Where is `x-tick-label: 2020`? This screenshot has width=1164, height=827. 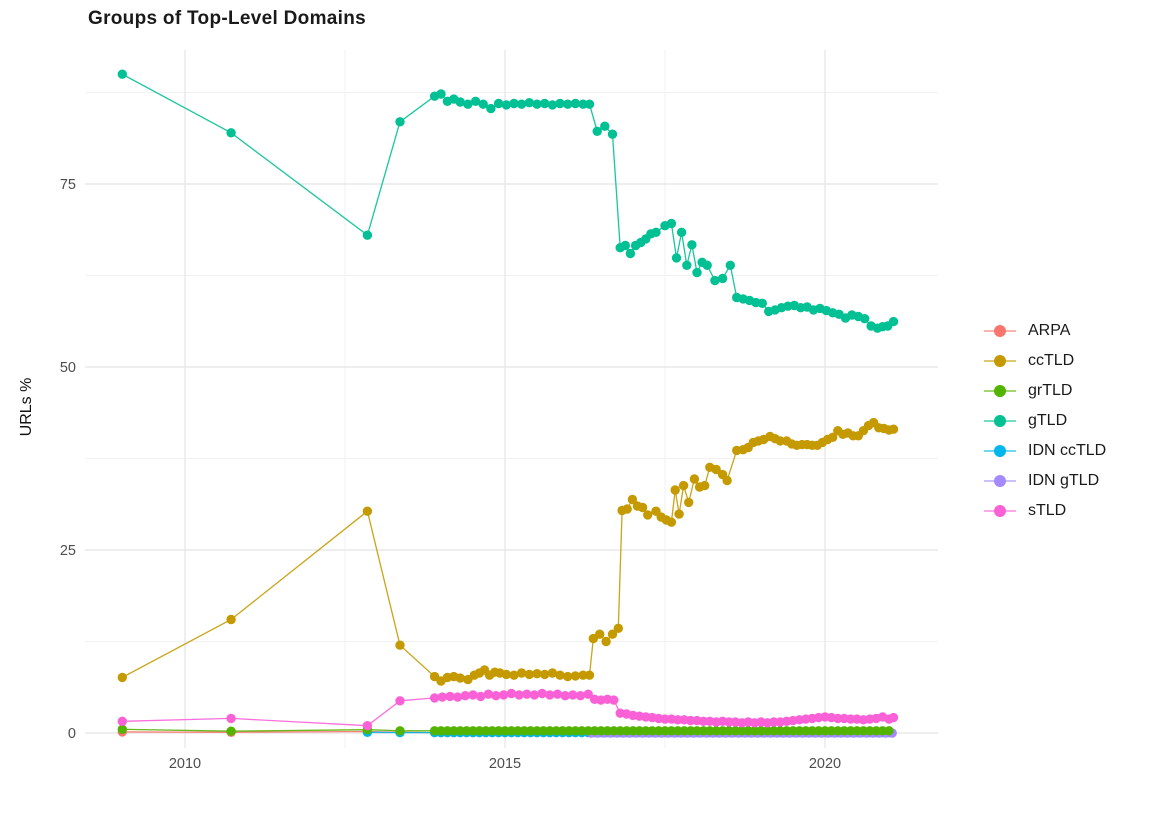
x-tick-label: 2020 is located at coordinates (825, 764).